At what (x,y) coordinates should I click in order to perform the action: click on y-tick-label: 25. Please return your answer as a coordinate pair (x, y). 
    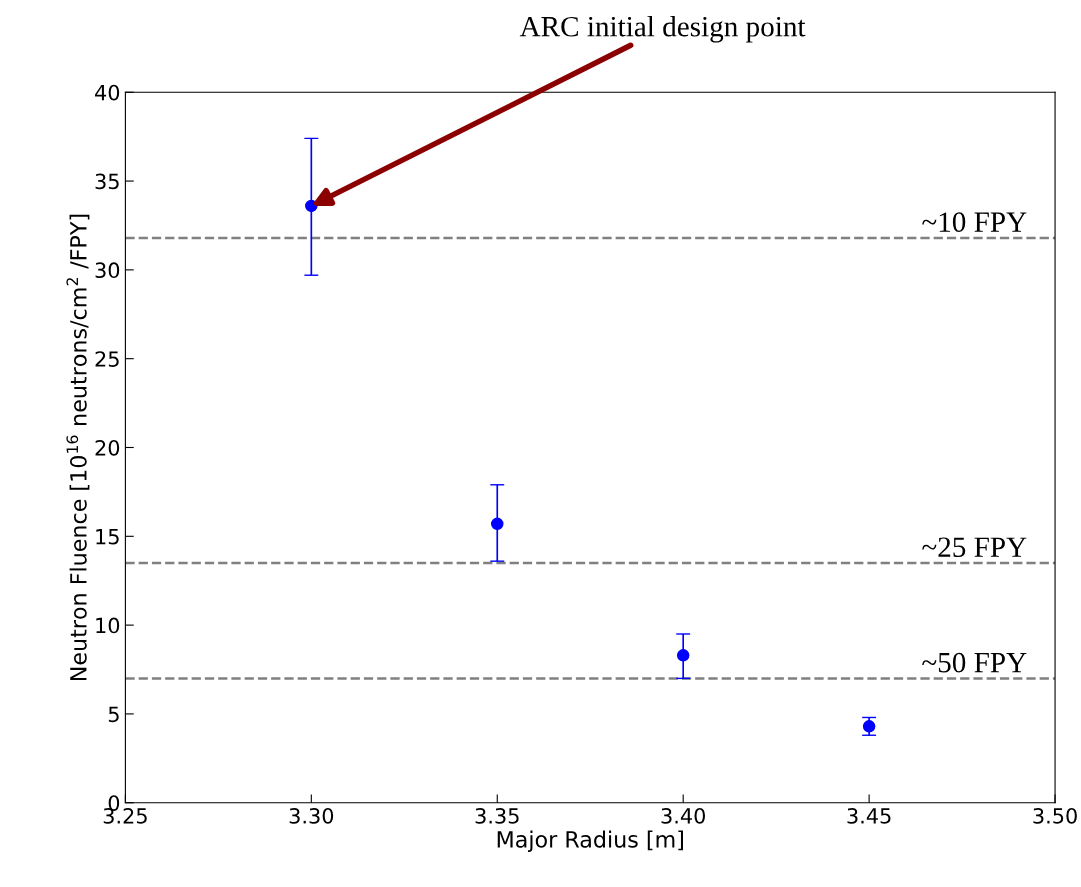
    Looking at the image, I should click on (107, 359).